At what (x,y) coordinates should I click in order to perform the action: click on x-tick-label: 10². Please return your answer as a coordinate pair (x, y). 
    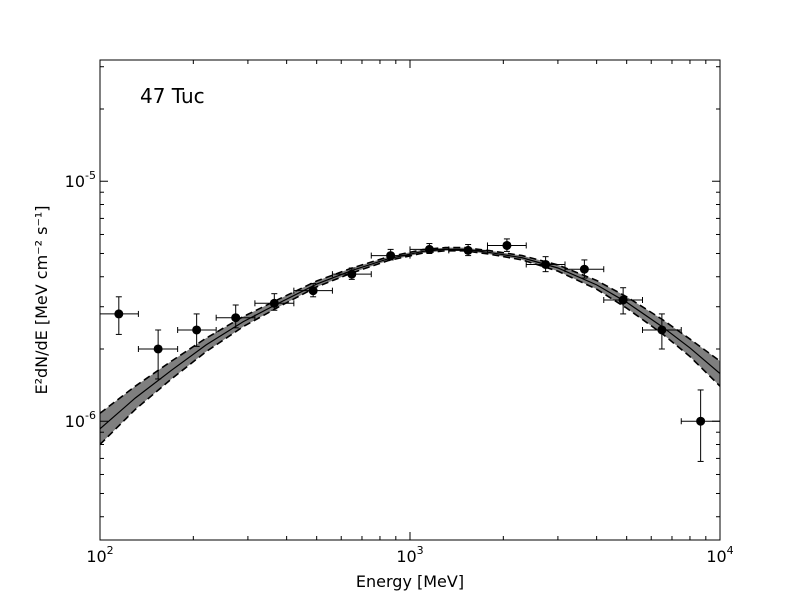
    Looking at the image, I should click on (99, 555).